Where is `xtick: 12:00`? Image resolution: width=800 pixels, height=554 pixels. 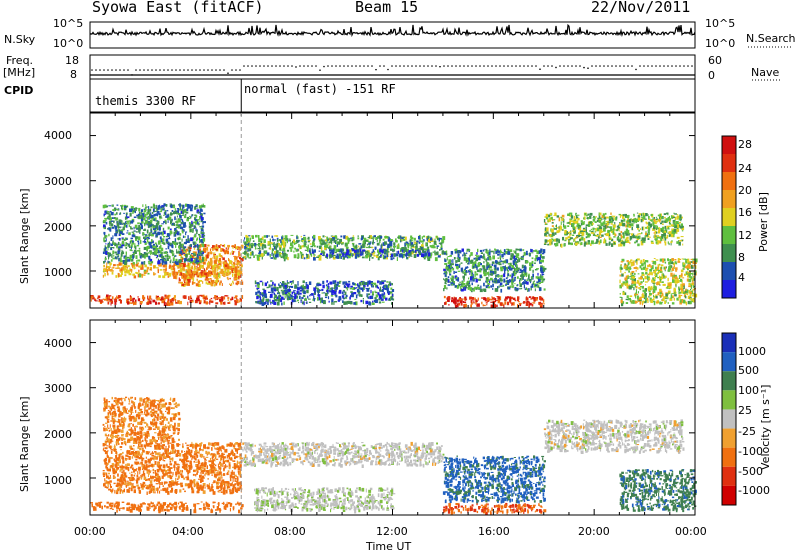 xtick: 12:00 is located at coordinates (392, 531).